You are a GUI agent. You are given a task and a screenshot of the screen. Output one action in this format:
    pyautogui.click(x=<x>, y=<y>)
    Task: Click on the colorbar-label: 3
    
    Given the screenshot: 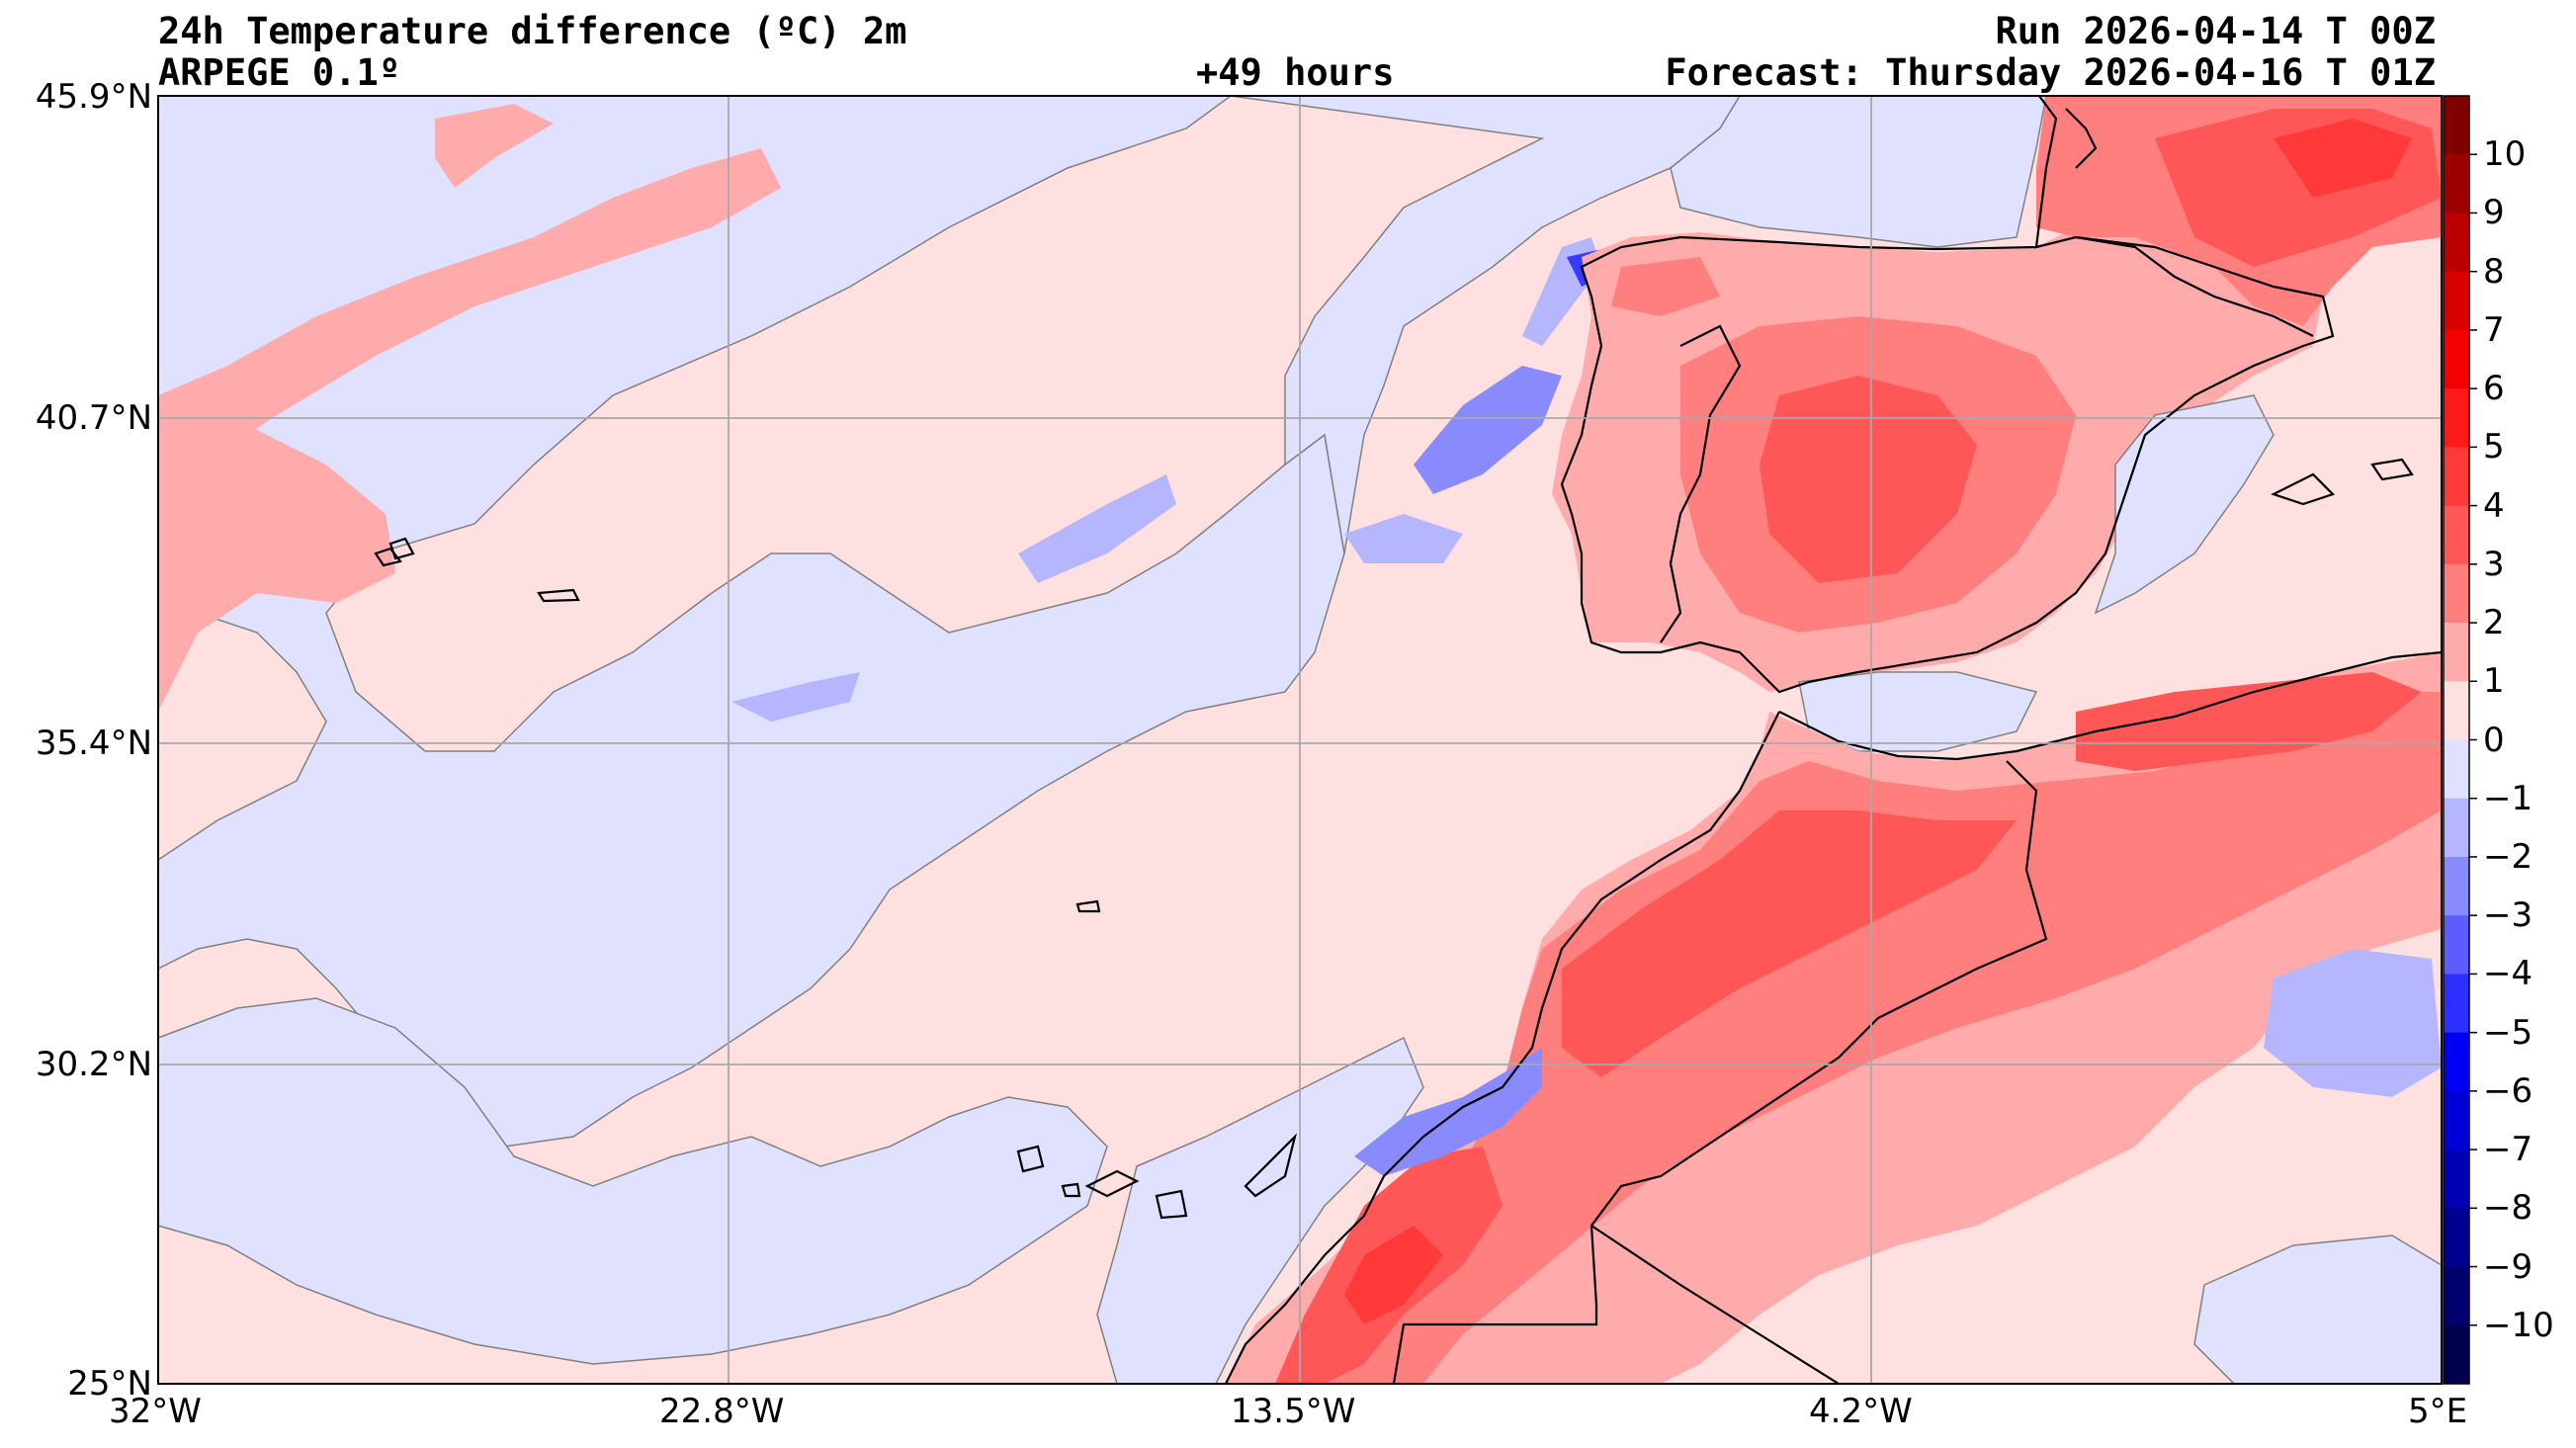 What is the action you would take?
    pyautogui.click(x=2494, y=564)
    